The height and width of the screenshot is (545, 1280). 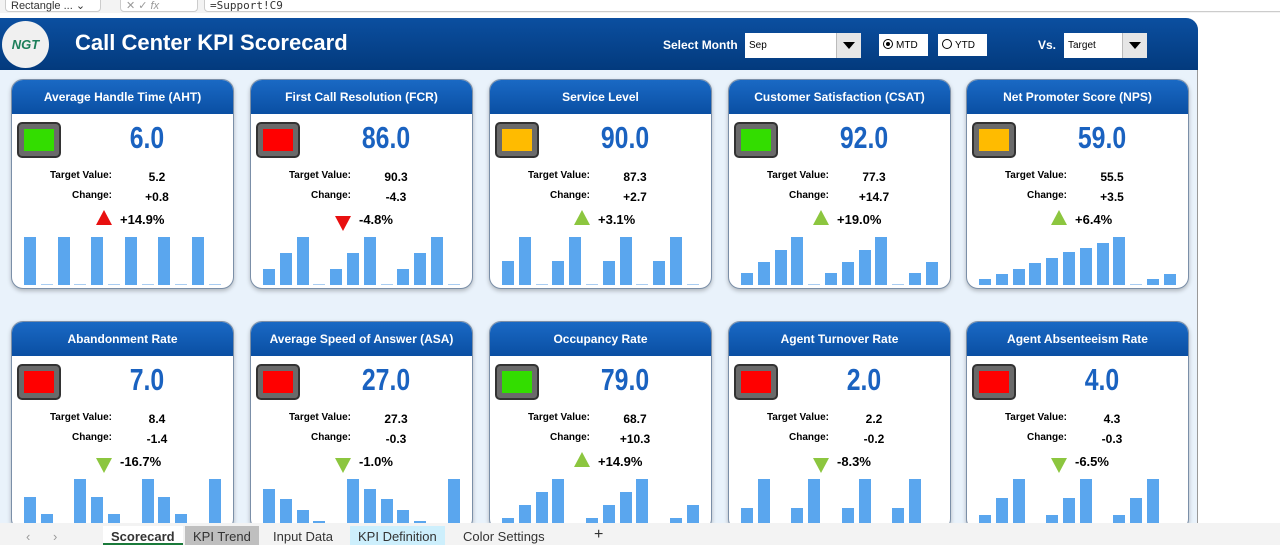 I want to click on next-sheet-icon: ›, so click(x=55, y=536).